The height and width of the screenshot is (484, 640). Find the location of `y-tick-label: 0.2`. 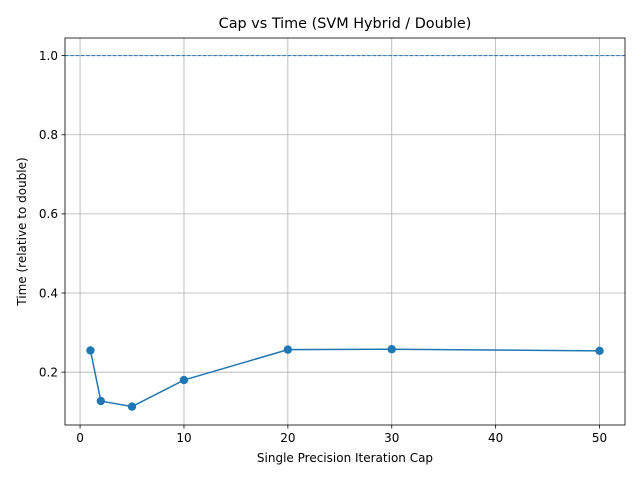

y-tick-label: 0.2 is located at coordinates (48, 372).